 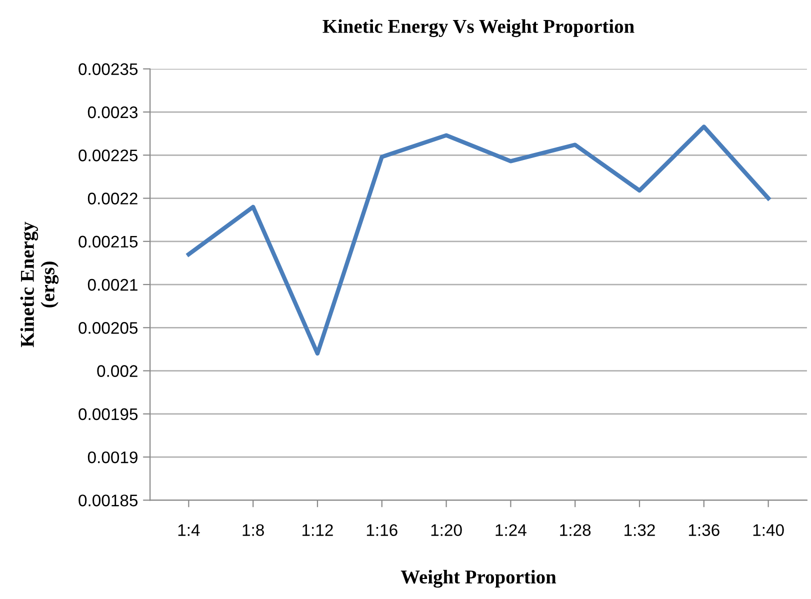 What do you see at coordinates (113, 284) in the screenshot?
I see `y-tick-label: 0.0021` at bounding box center [113, 284].